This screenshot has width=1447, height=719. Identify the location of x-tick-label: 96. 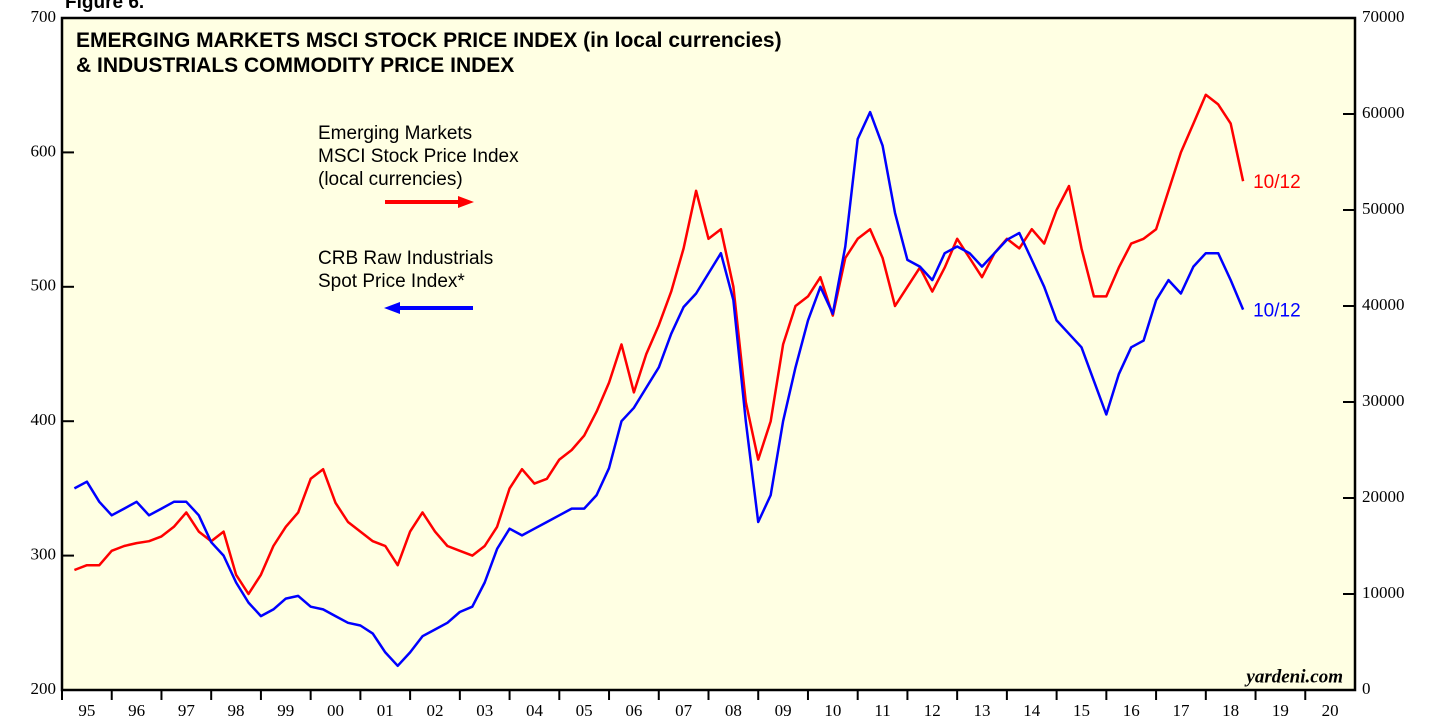
(136, 710).